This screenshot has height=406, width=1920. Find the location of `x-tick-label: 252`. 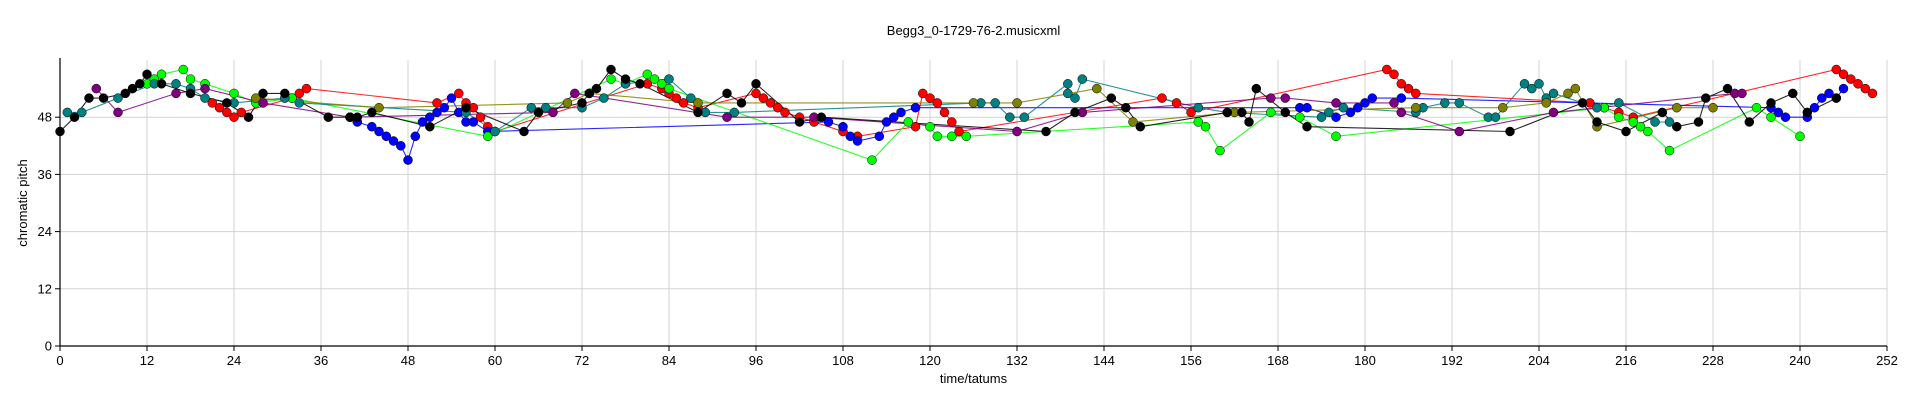

x-tick-label: 252 is located at coordinates (1887, 360).